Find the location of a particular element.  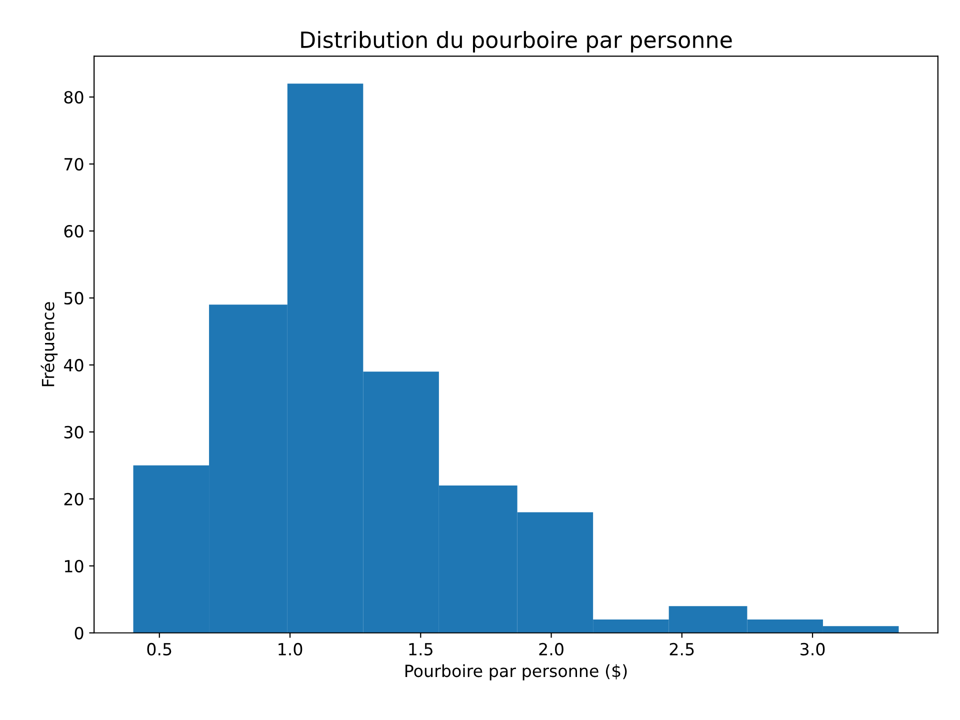

y-tick-label: 40 is located at coordinates (74, 365).